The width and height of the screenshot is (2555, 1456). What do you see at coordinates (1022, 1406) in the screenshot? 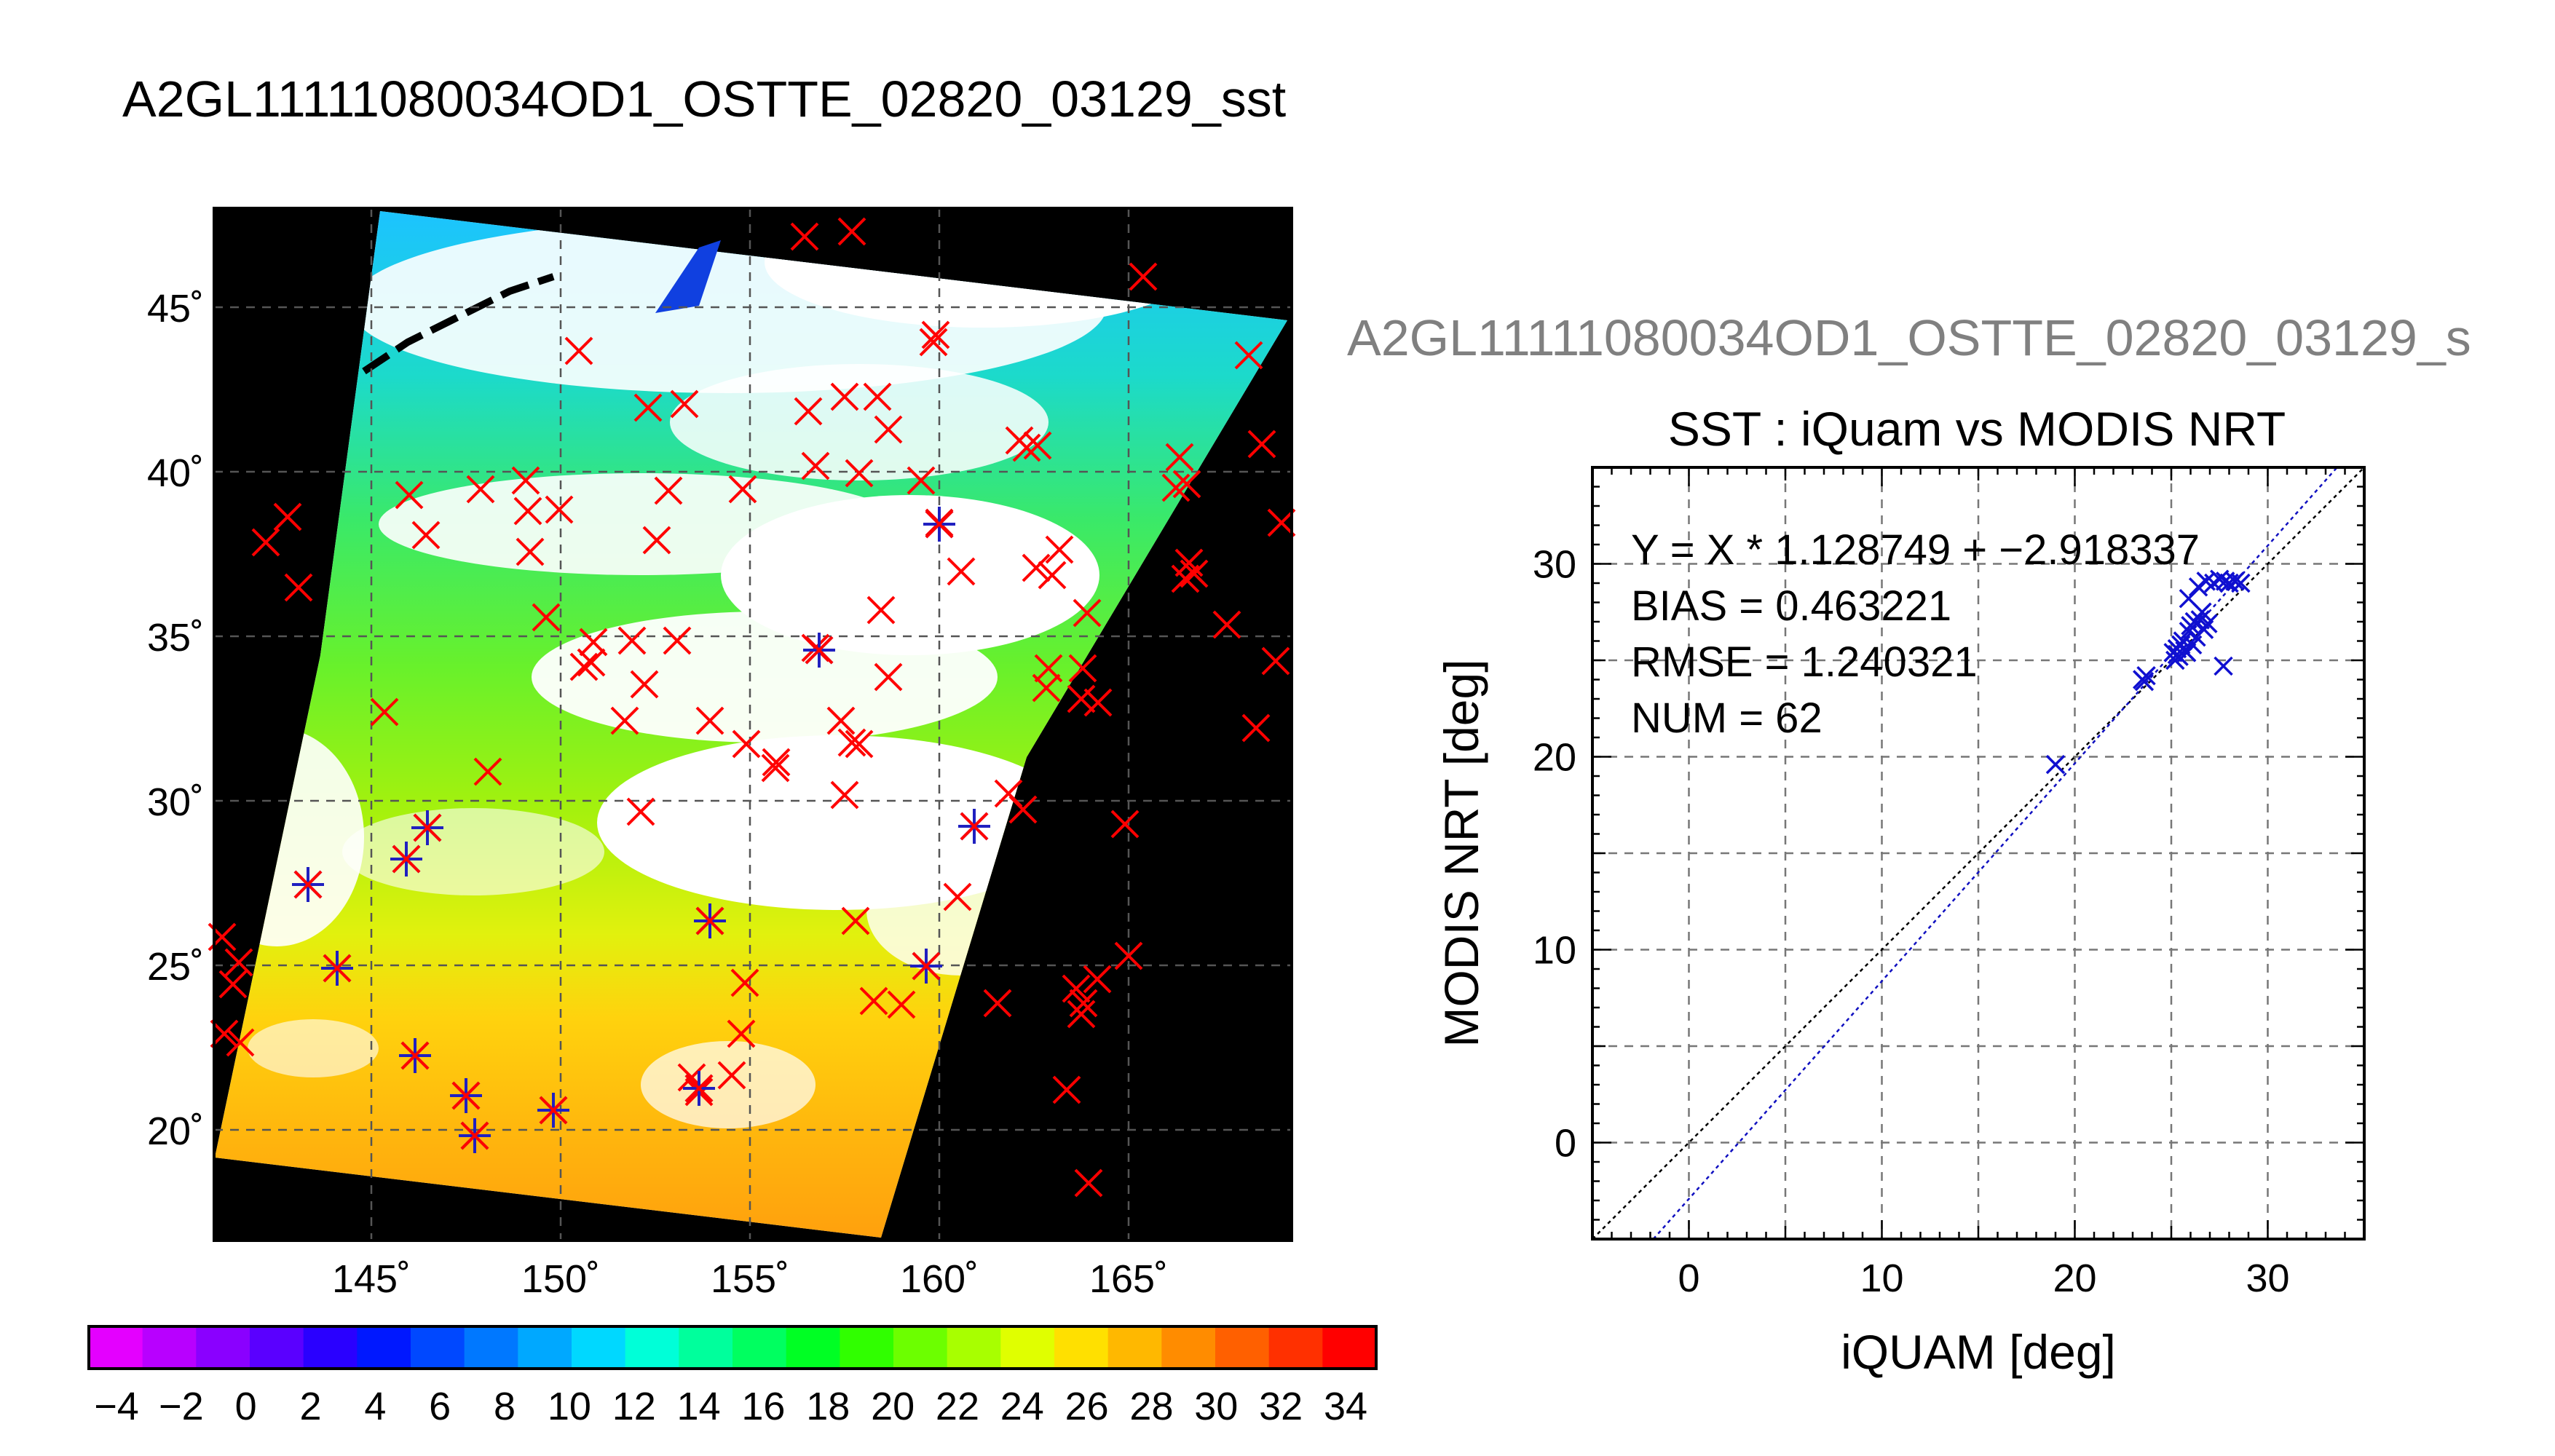
I see `colorbar-tick-label: 24` at bounding box center [1022, 1406].